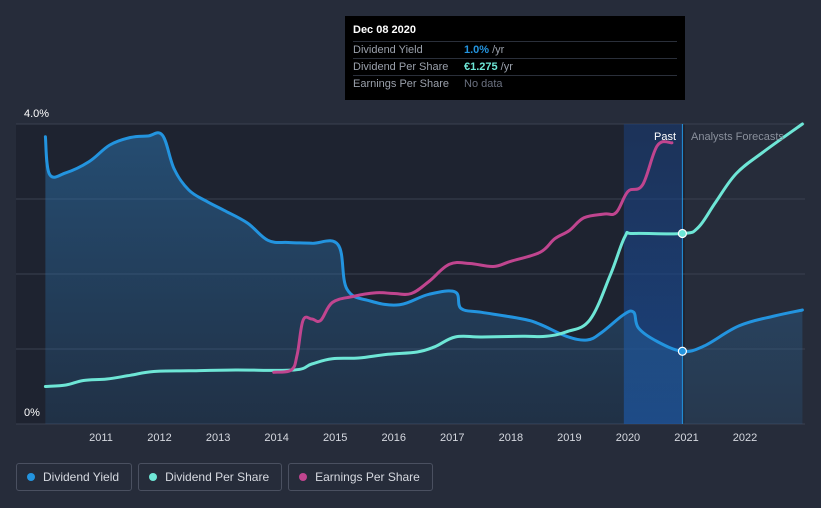 This screenshot has height=508, width=821. What do you see at coordinates (32, 413) in the screenshot?
I see `y-axis-bottom-label: 0%` at bounding box center [32, 413].